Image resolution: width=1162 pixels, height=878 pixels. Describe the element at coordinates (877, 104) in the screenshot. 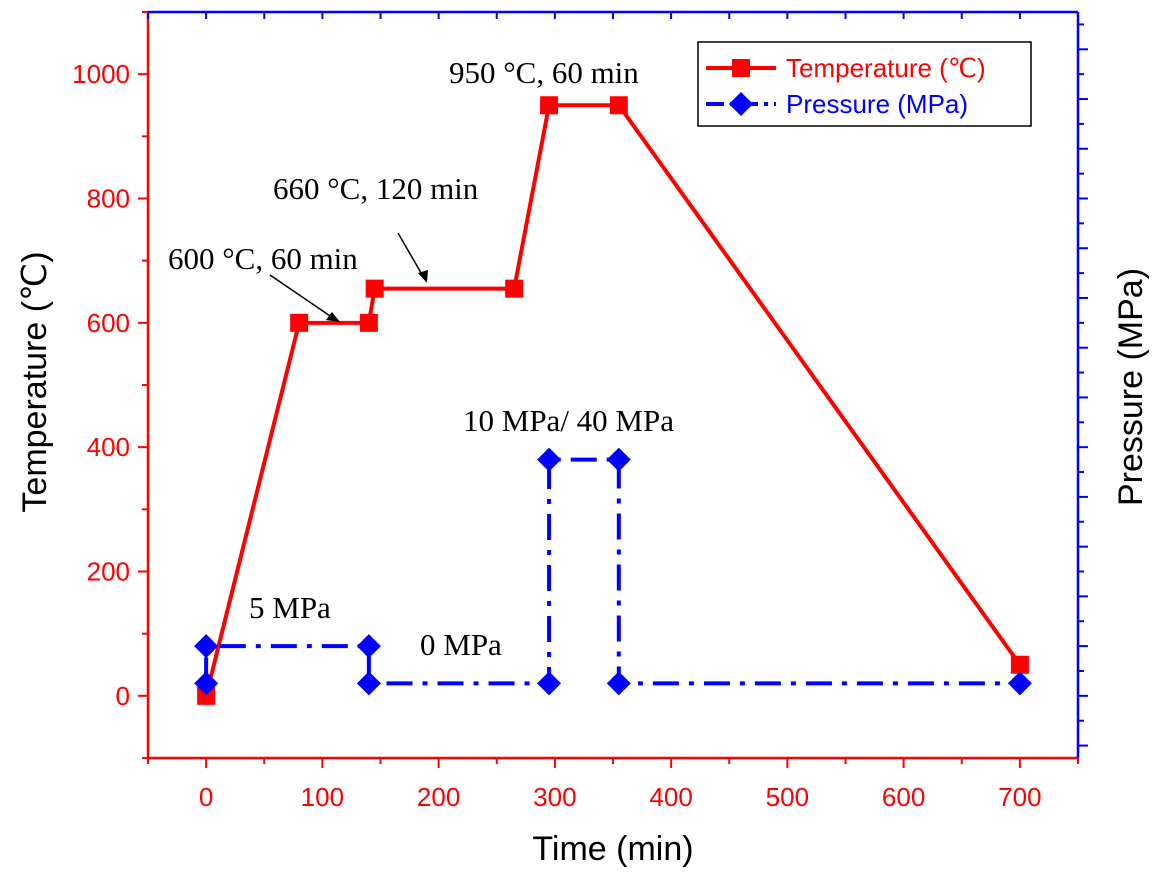

I see `legend-label: Pressure (MPa)` at that location.